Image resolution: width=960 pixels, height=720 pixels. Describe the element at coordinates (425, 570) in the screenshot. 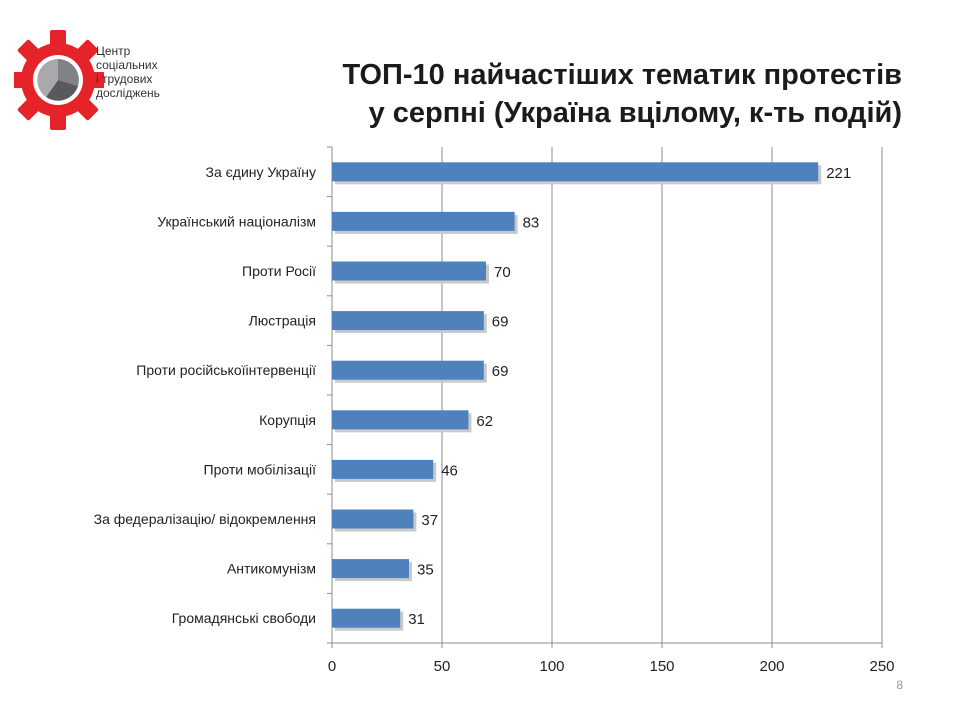

I see `data-label: 35` at that location.